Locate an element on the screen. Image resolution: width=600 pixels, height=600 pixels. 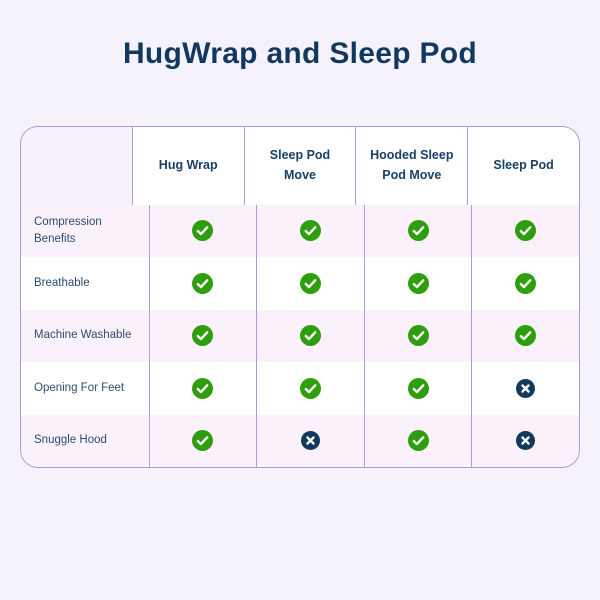
feature-label: Machine Washable is located at coordinates (85, 335).